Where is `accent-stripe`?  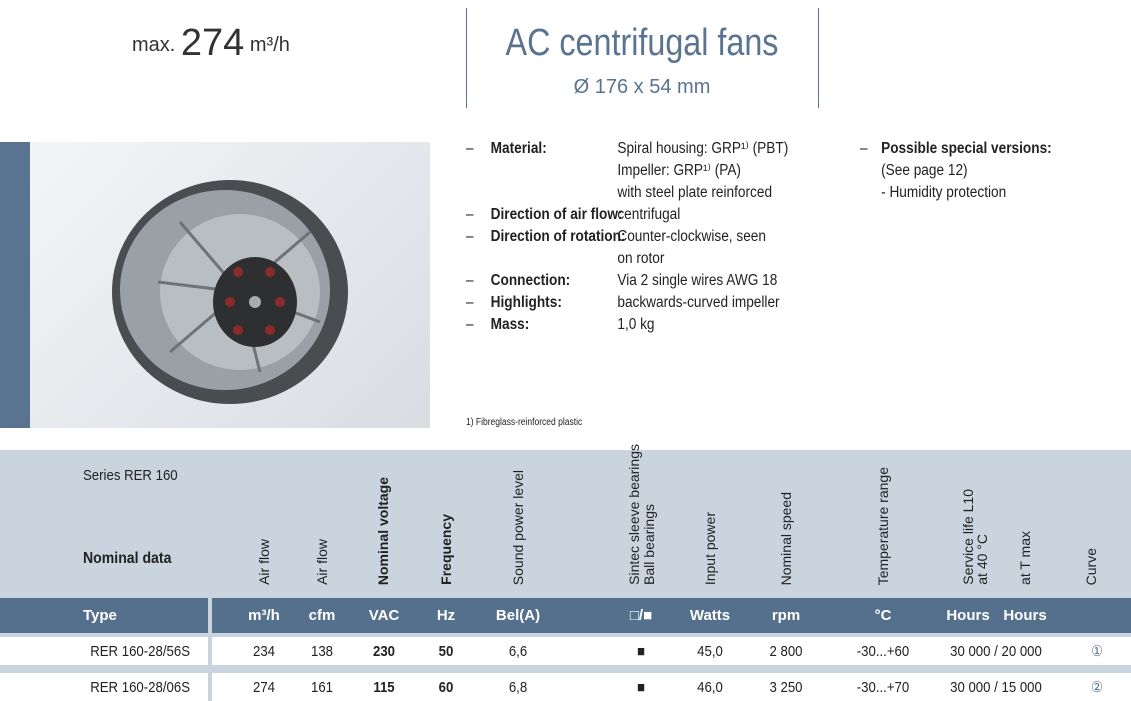 accent-stripe is located at coordinates (15, 285).